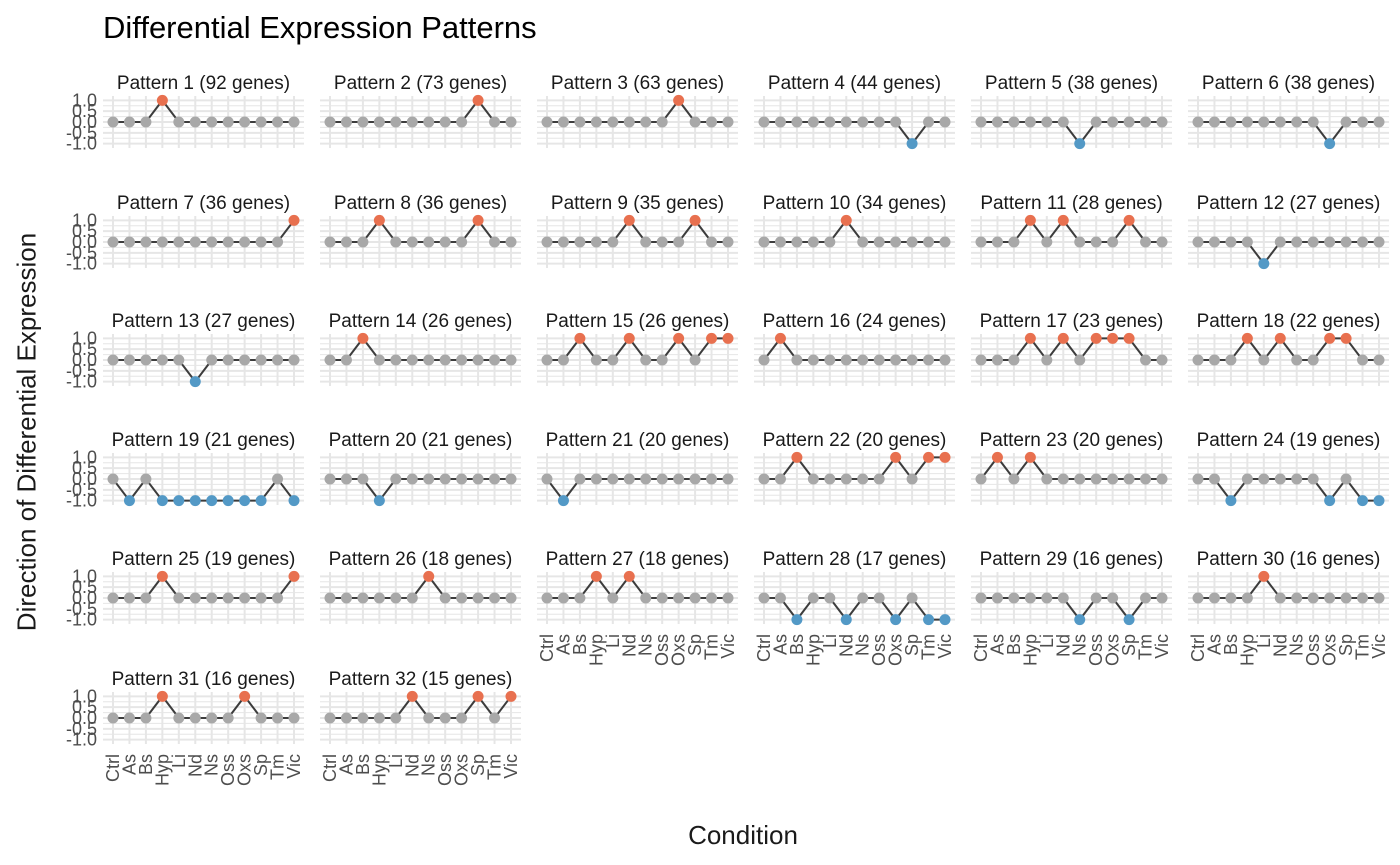 The width and height of the screenshot is (1400, 865). What do you see at coordinates (638, 321) in the screenshot?
I see `facet-title: Pattern 15 (26 genes)` at bounding box center [638, 321].